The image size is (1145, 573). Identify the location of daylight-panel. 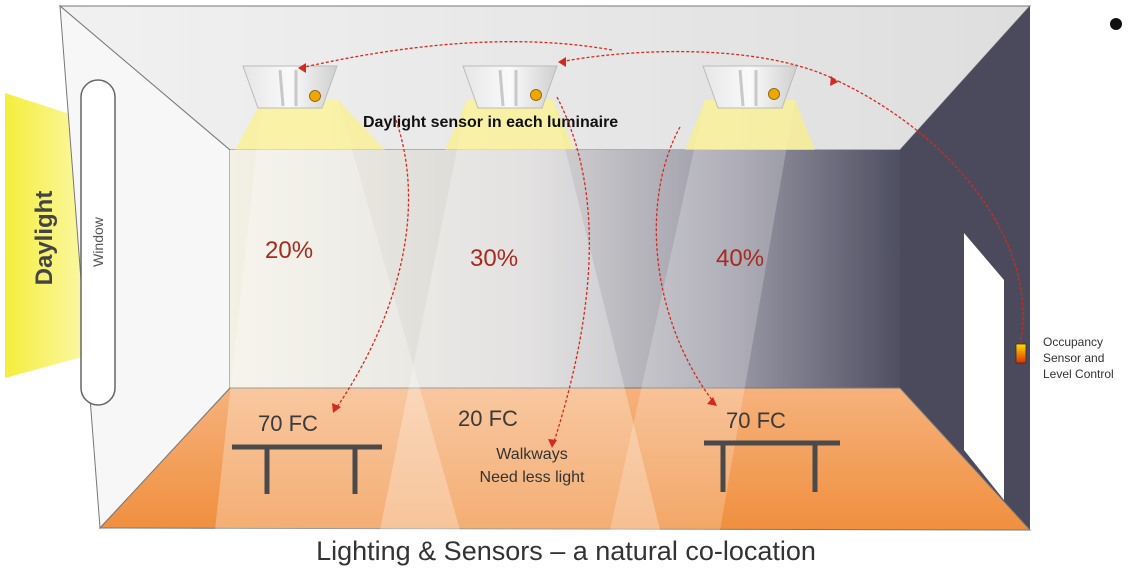
(43, 235).